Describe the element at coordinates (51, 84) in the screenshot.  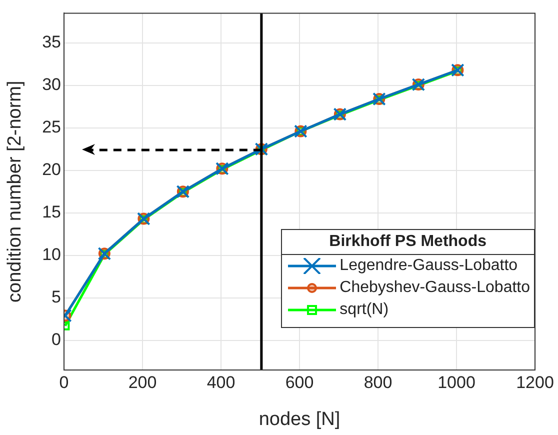
I see `y-tick-label: 30` at that location.